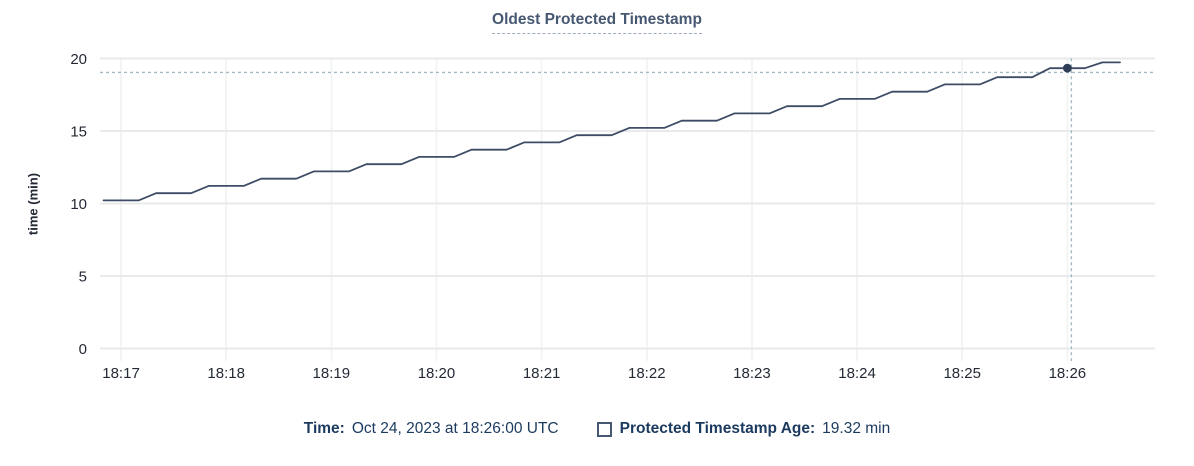 The image size is (1194, 466). What do you see at coordinates (121, 373) in the screenshot?
I see `x-tick-label: 18:17` at bounding box center [121, 373].